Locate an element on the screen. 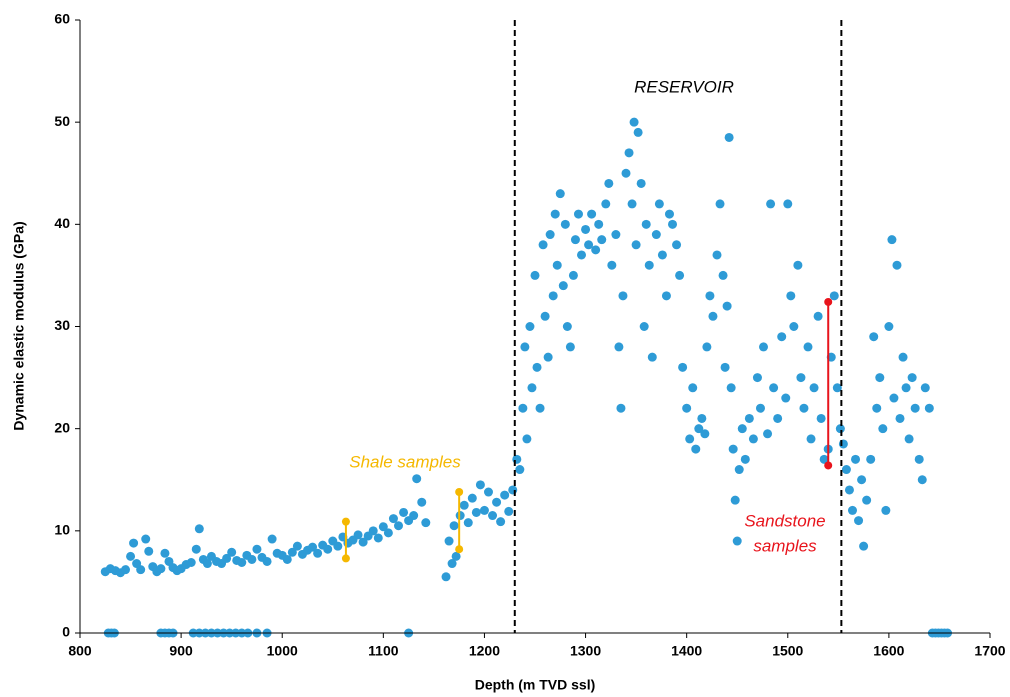 This screenshot has height=697, width=1010. sample-low is located at coordinates (459, 549).